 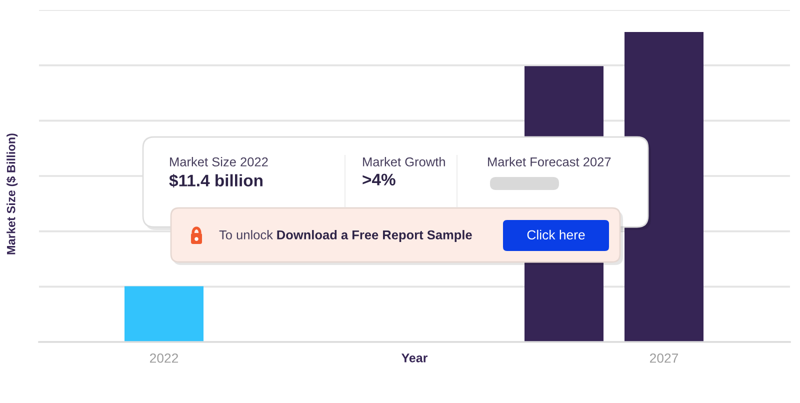 I want to click on annotation: Click here, so click(x=556, y=235).